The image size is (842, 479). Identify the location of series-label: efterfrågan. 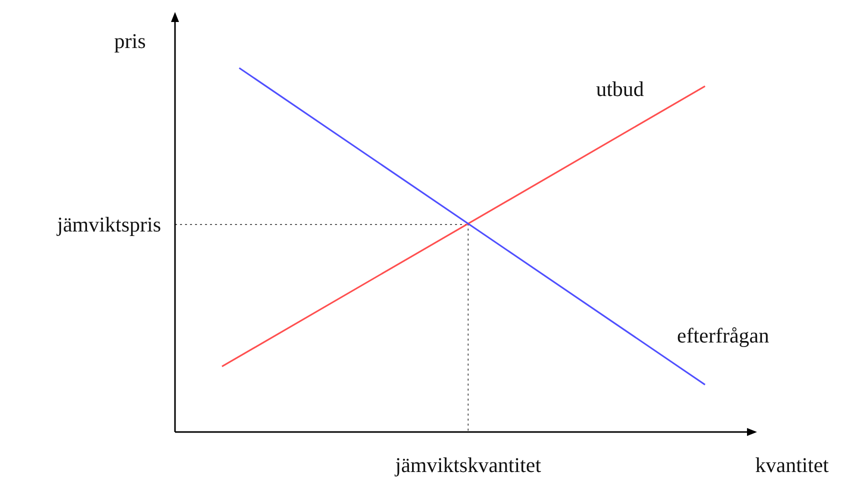
(723, 336).